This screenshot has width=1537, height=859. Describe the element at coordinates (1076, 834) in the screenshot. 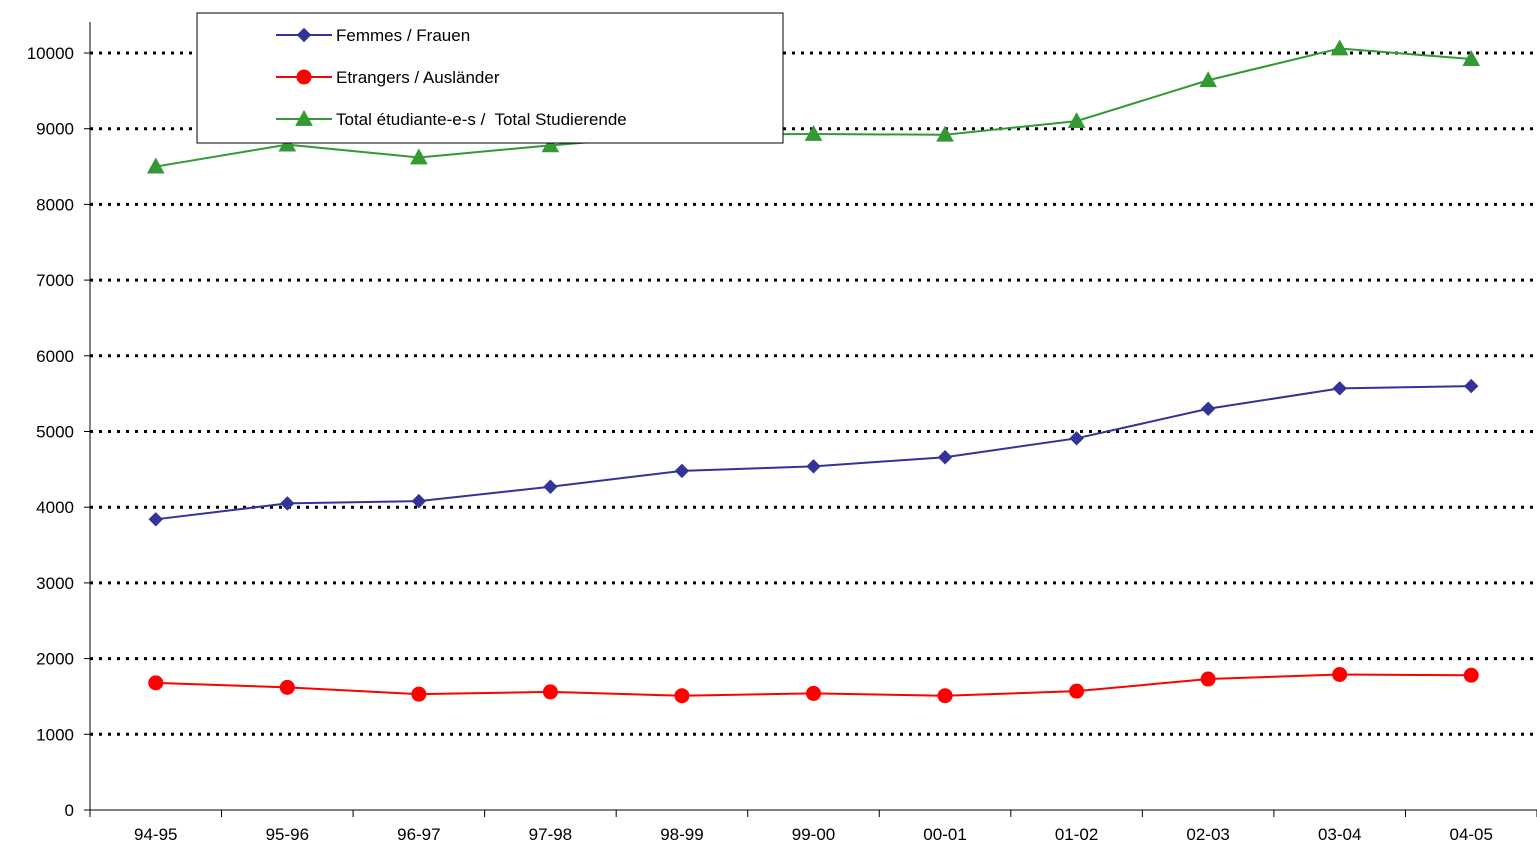

I see `x-tick-label: 01-02` at that location.